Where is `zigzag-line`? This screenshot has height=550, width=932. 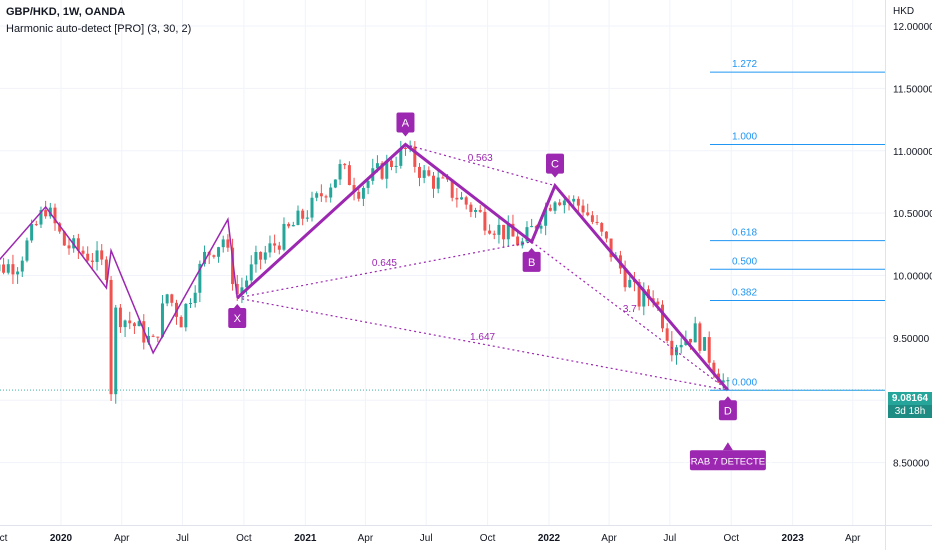
zigzag-line is located at coordinates (119, 280).